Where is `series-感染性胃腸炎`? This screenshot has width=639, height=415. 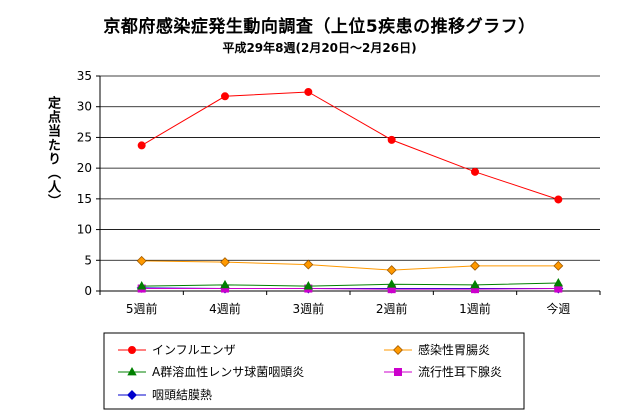 series-感染性胃腸炎 is located at coordinates (350, 265).